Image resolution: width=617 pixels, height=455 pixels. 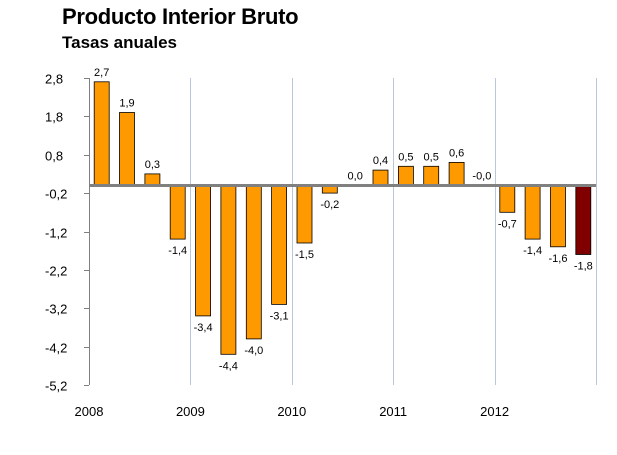 I want to click on data-label: 0,6, so click(x=456, y=153).